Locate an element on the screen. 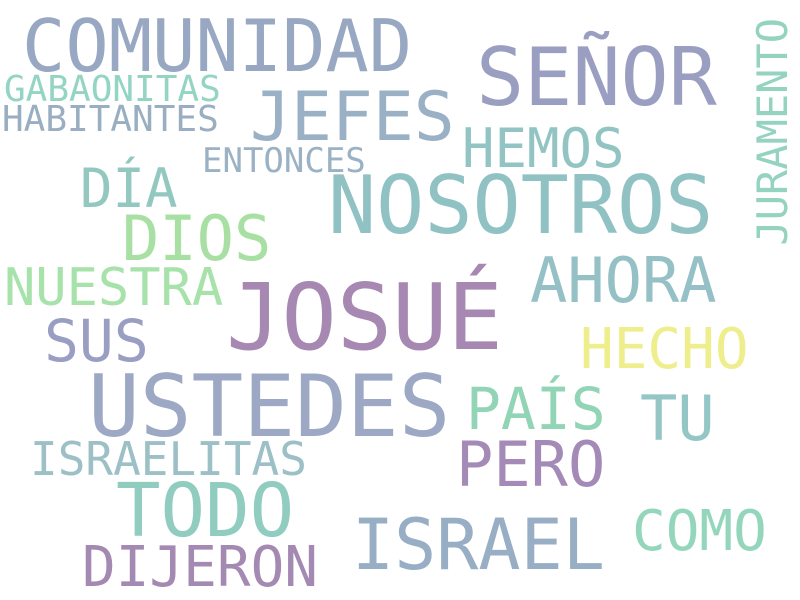 This screenshot has width=800, height=600. word-entonces: ENTONCES is located at coordinates (284, 161).